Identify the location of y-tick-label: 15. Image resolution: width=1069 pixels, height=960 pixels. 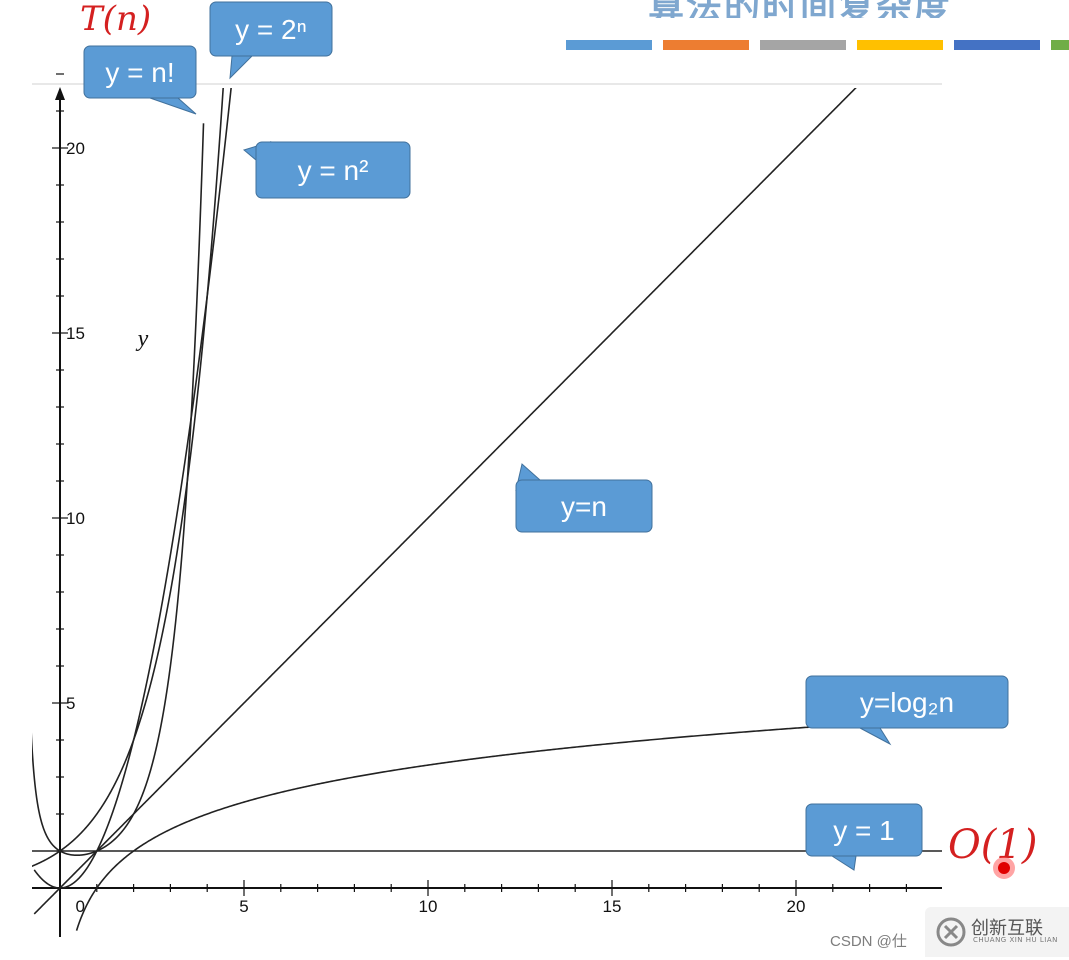
(75, 333).